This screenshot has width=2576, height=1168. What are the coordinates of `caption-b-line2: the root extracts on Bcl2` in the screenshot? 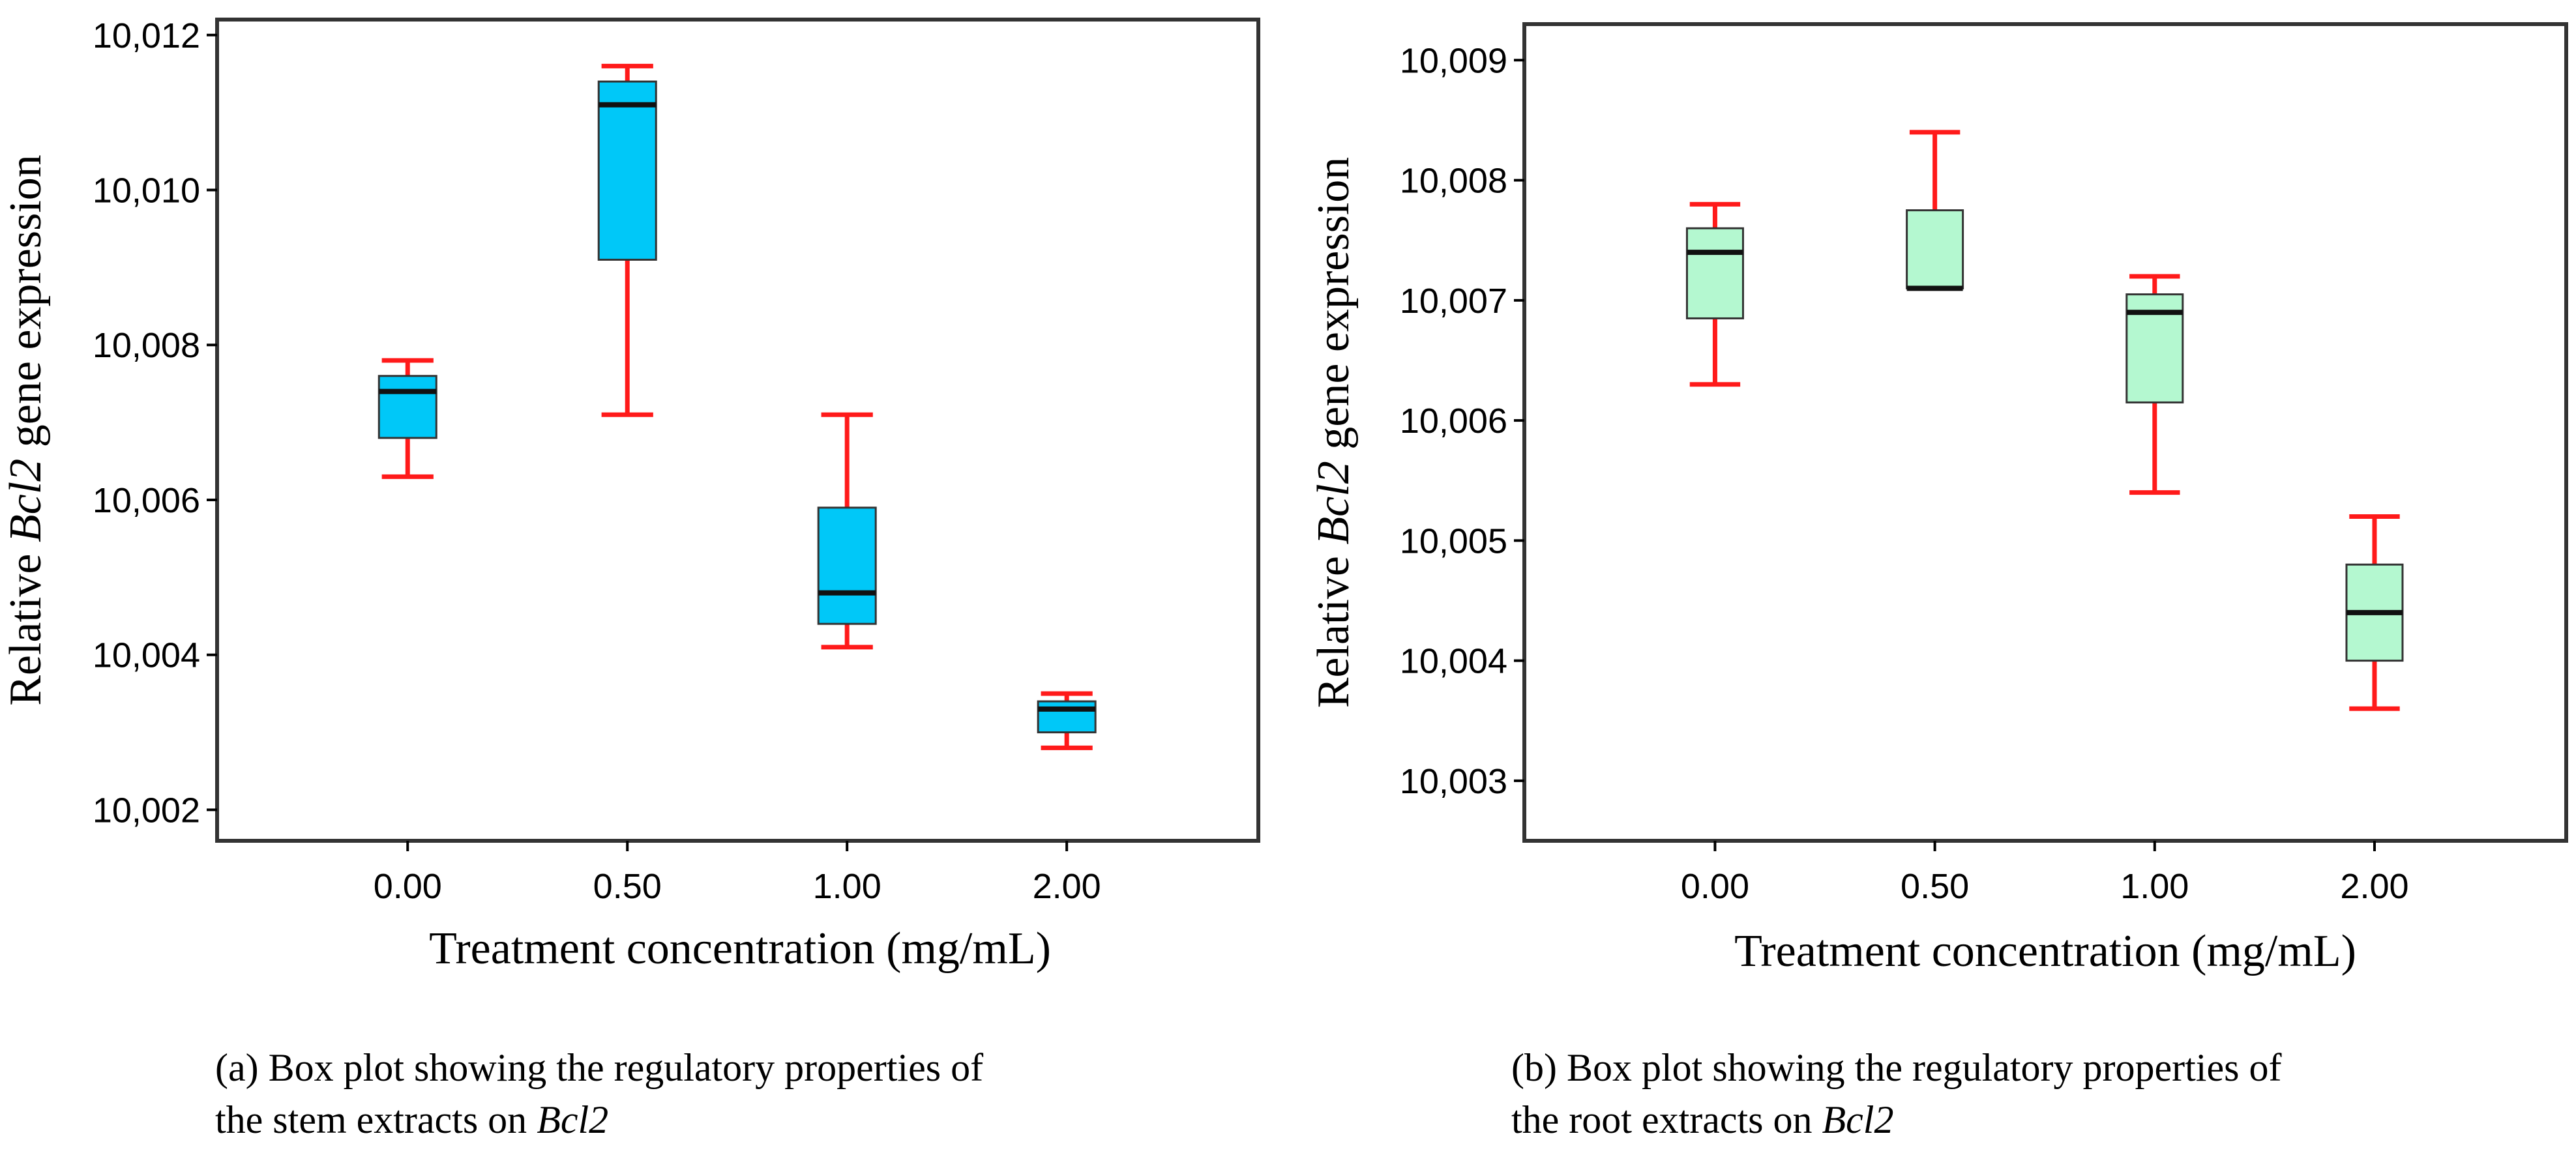 It's located at (1896, 1120).